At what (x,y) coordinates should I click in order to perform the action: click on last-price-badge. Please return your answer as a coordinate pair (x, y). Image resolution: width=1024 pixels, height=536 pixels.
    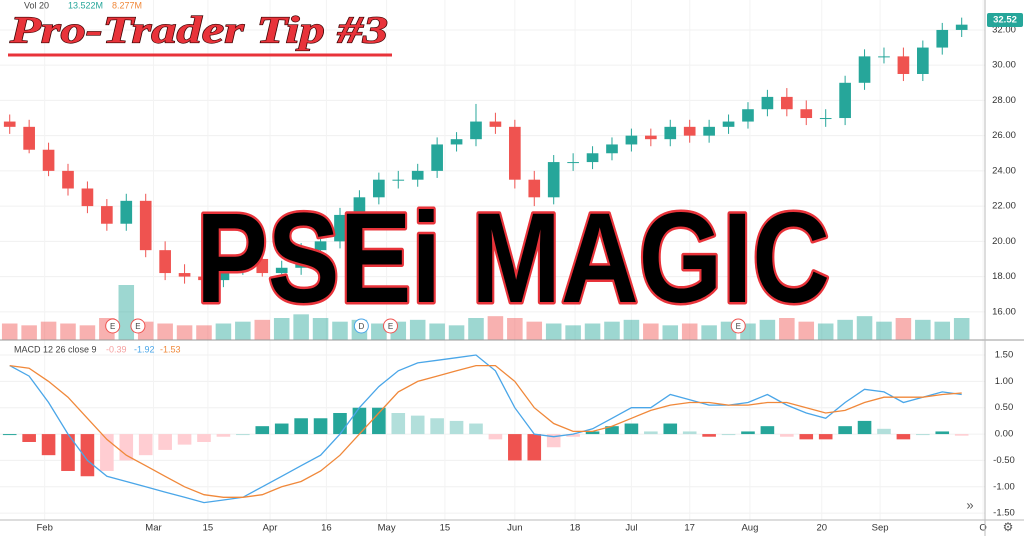
    Looking at the image, I should click on (1005, 20).